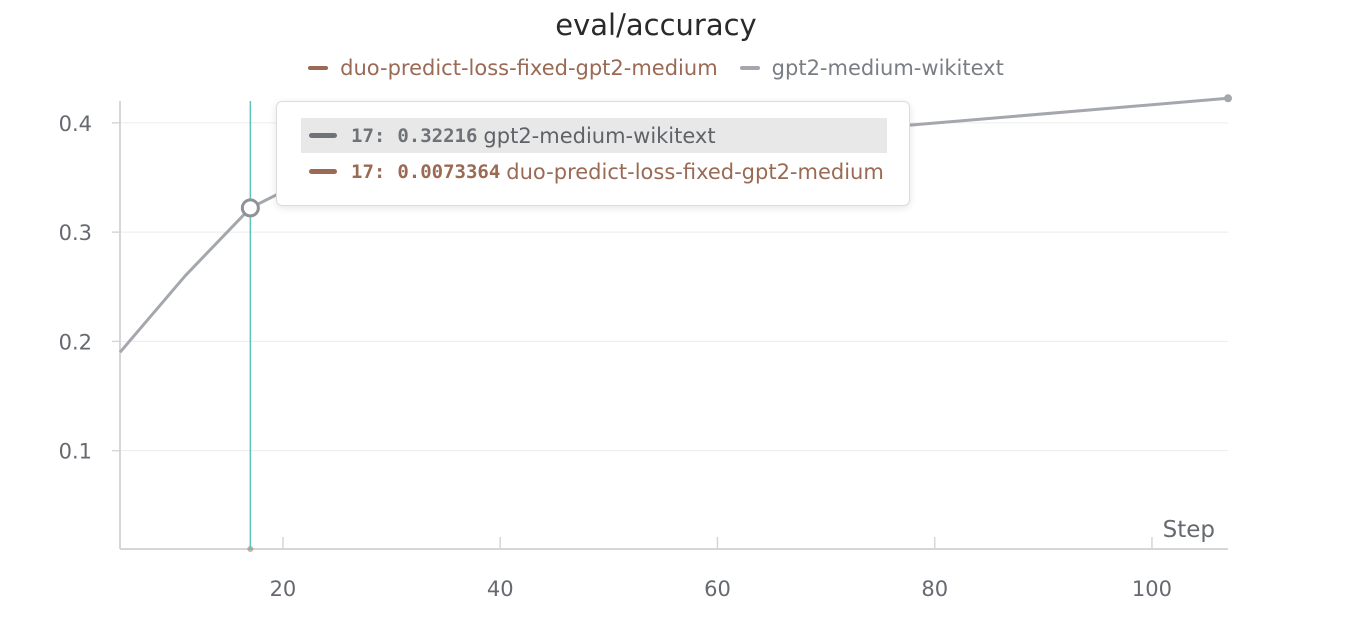 The width and height of the screenshot is (1368, 630). I want to click on x-tick-label: 100, so click(1152, 589).